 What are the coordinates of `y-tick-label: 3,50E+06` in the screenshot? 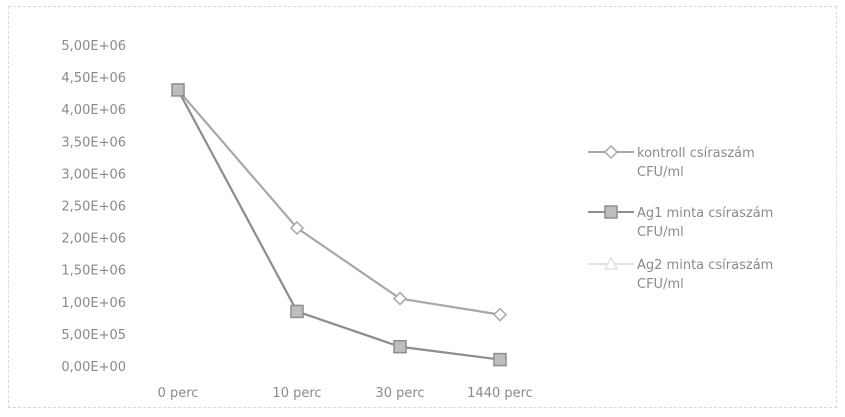 It's located at (93, 142).